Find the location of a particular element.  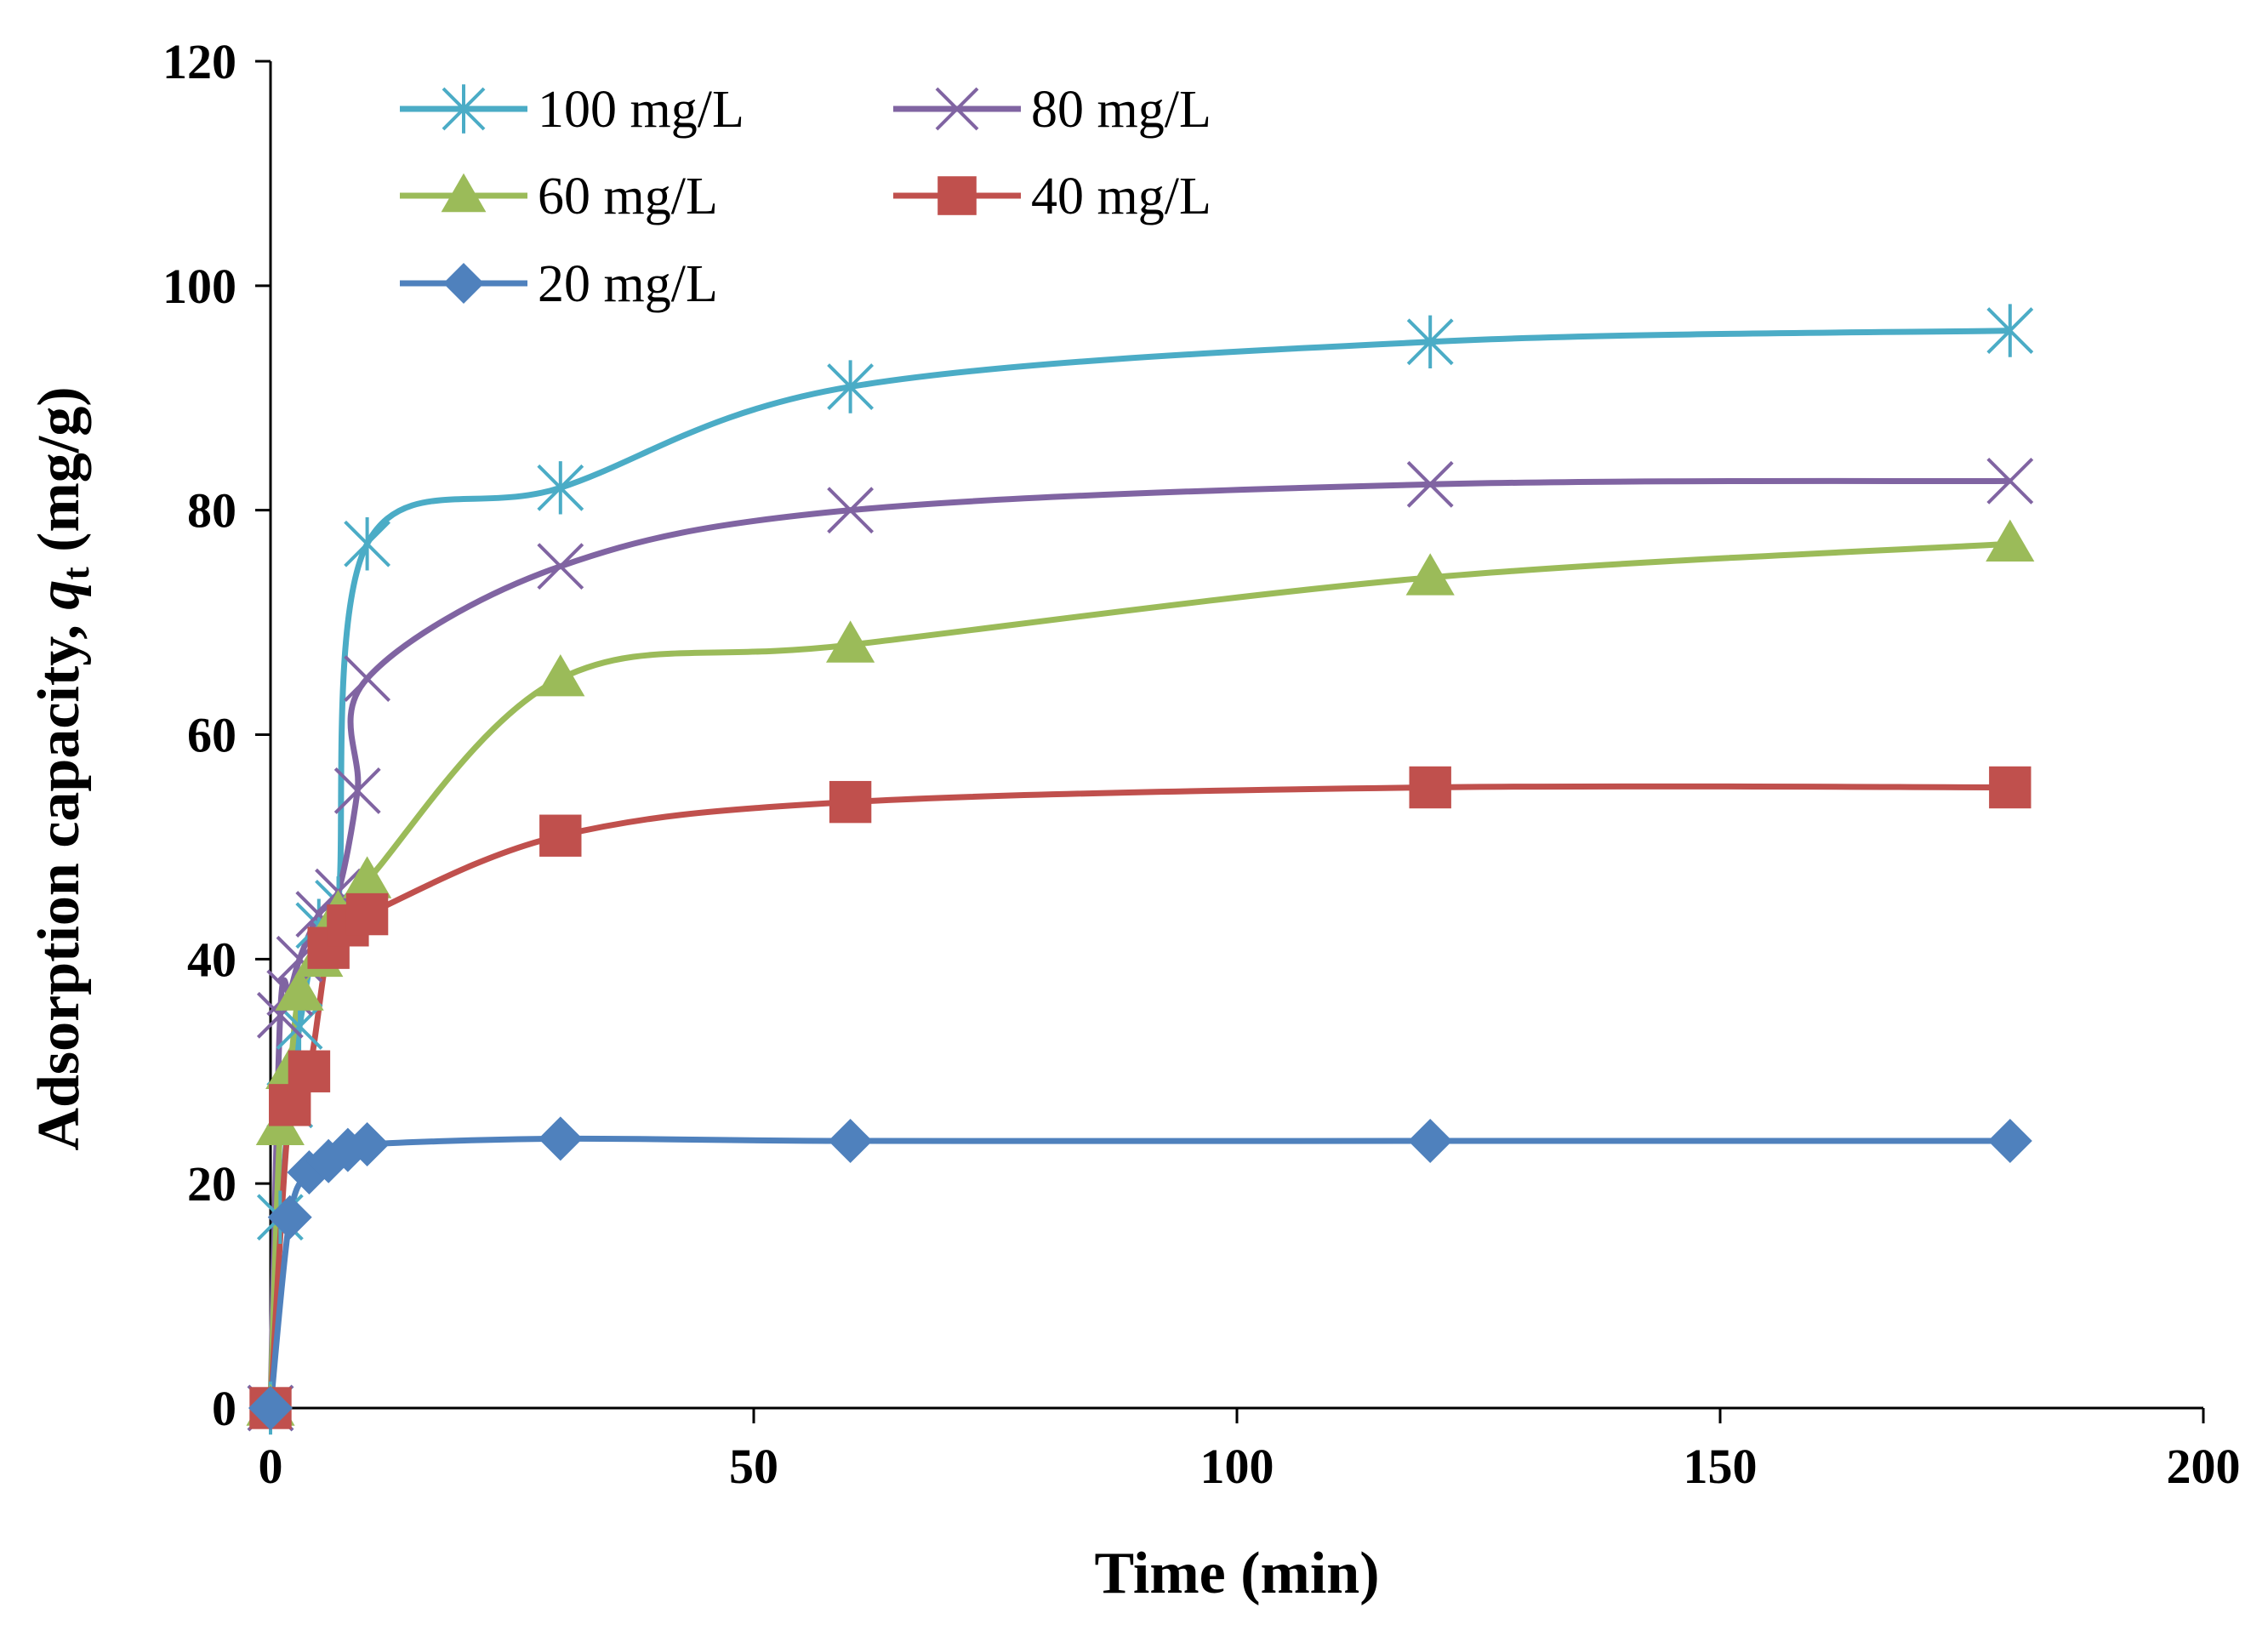

y-axis-title-unit: (mg/g) is located at coordinates (59, 477).